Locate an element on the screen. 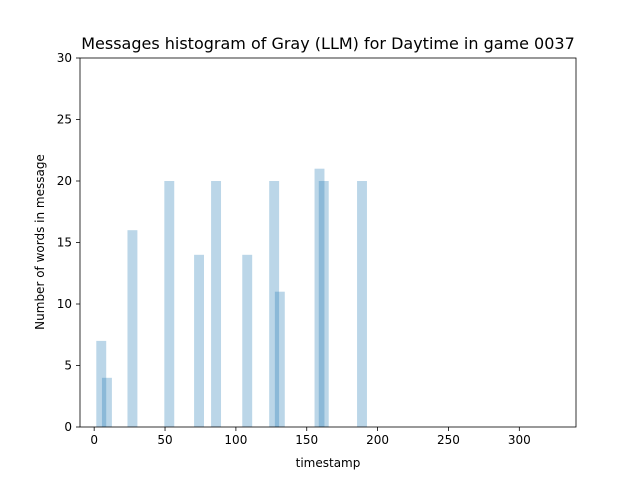 The height and width of the screenshot is (480, 640). y-tick-label: 5 is located at coordinates (68, 366).